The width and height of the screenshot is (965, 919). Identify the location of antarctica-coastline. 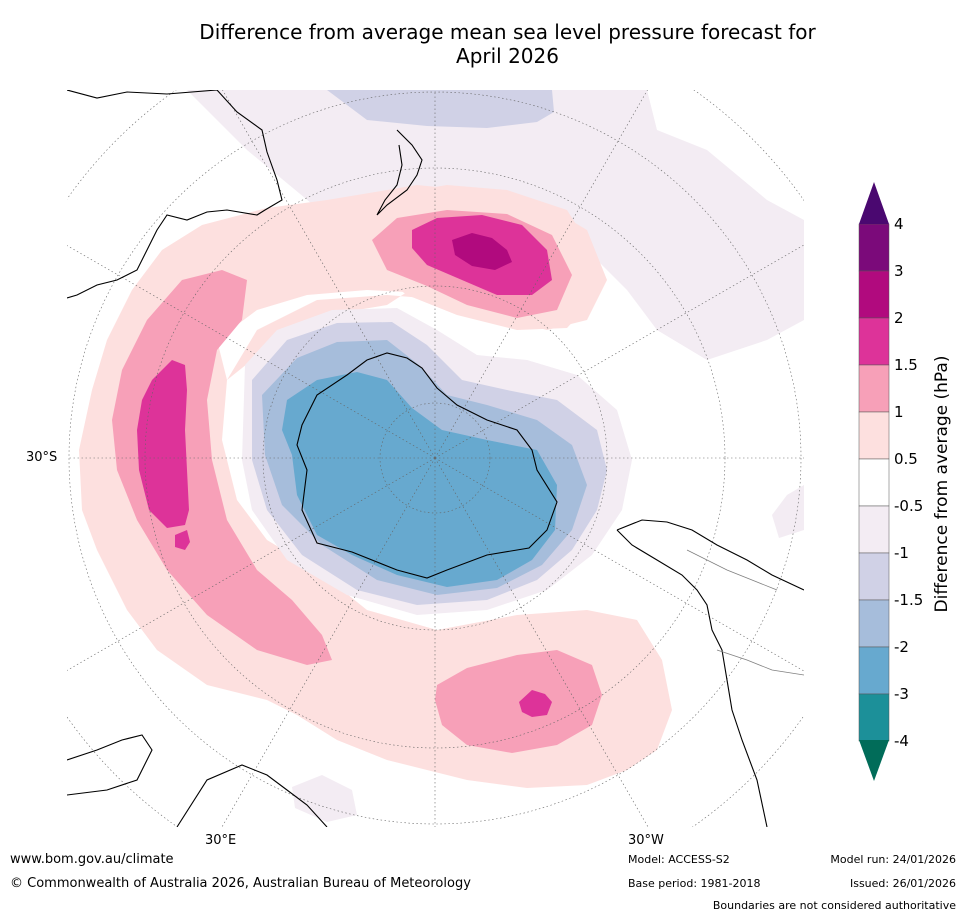
(427, 465).